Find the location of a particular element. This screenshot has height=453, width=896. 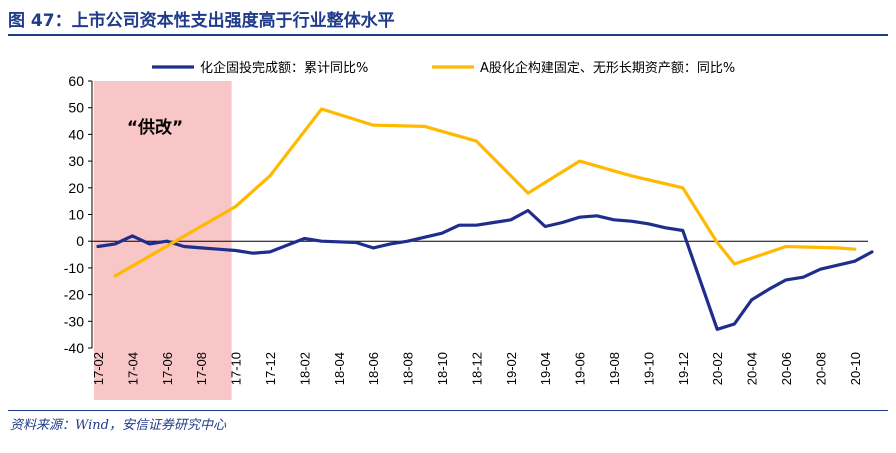

x-tick-label: 20-02 is located at coordinates (717, 368).